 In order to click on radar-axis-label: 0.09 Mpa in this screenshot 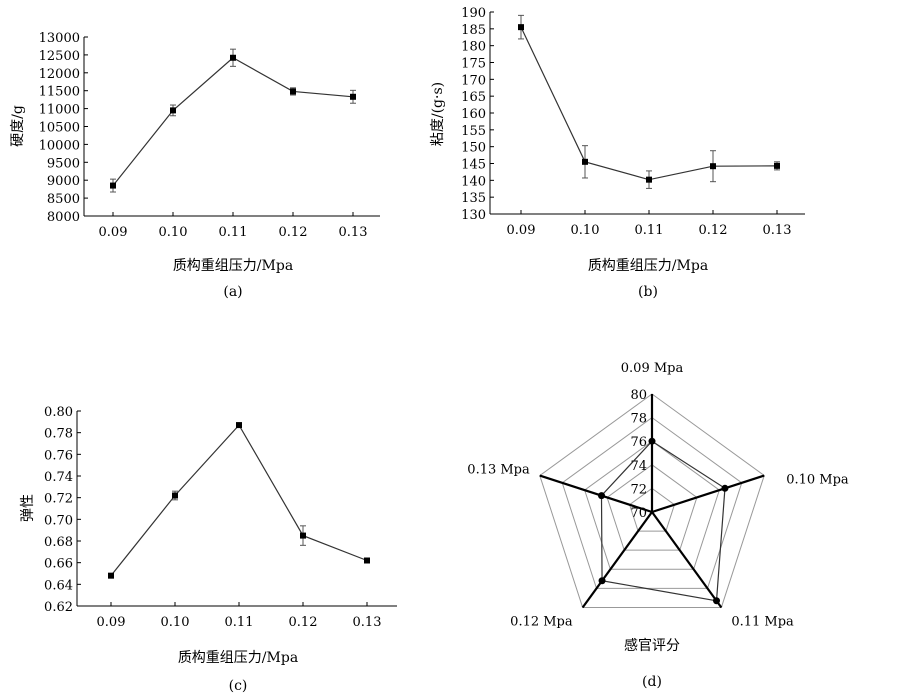, I will do `click(652, 368)`.